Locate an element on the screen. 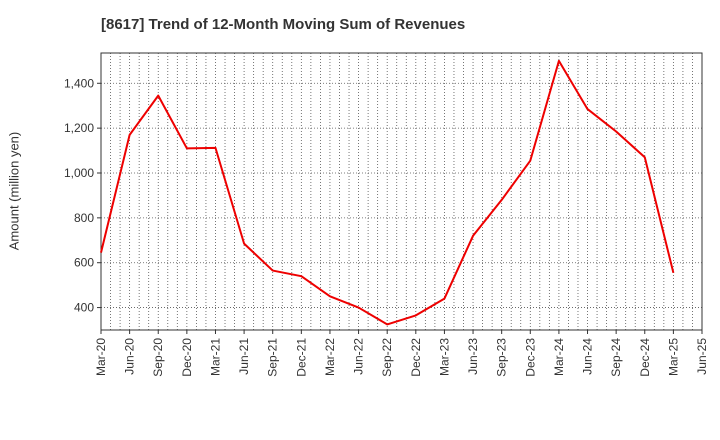  y-tick-label: 800 is located at coordinates (84, 218).